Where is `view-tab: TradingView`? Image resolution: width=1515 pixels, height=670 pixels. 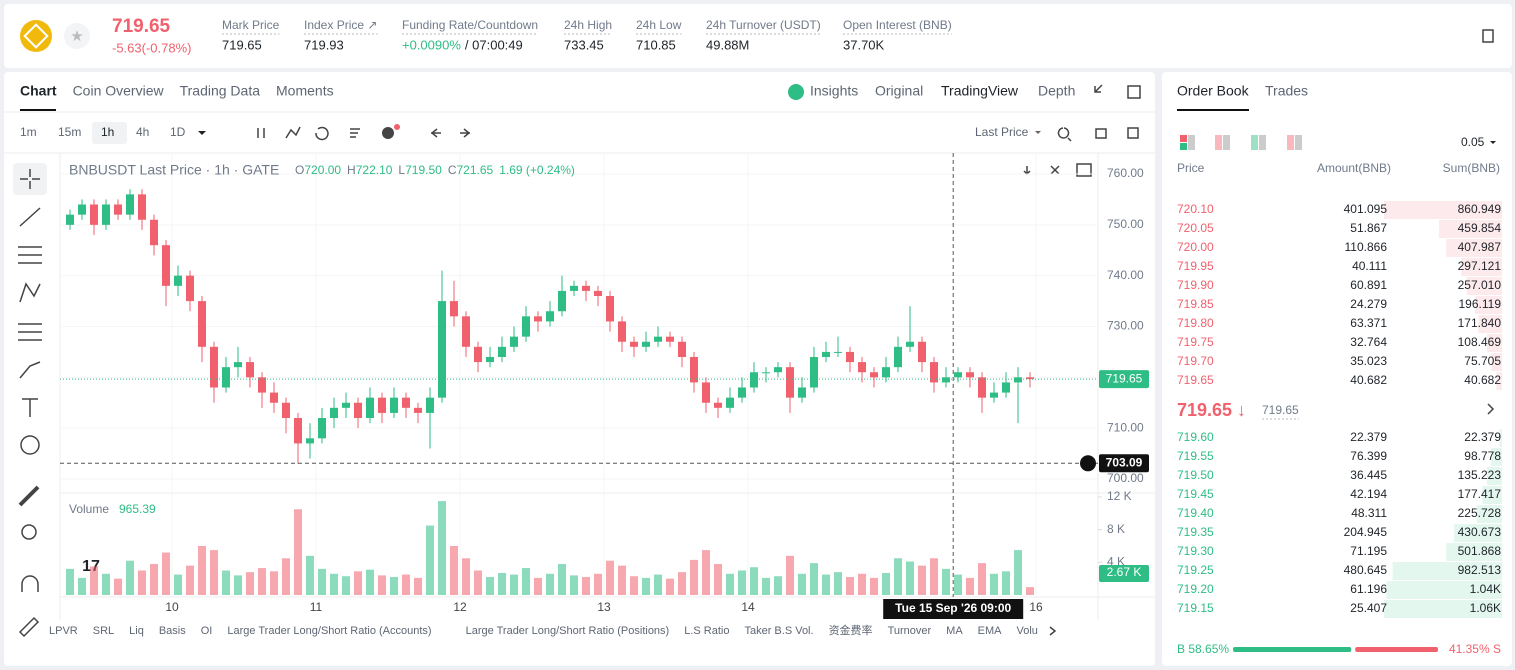 view-tab: TradingView is located at coordinates (980, 91).